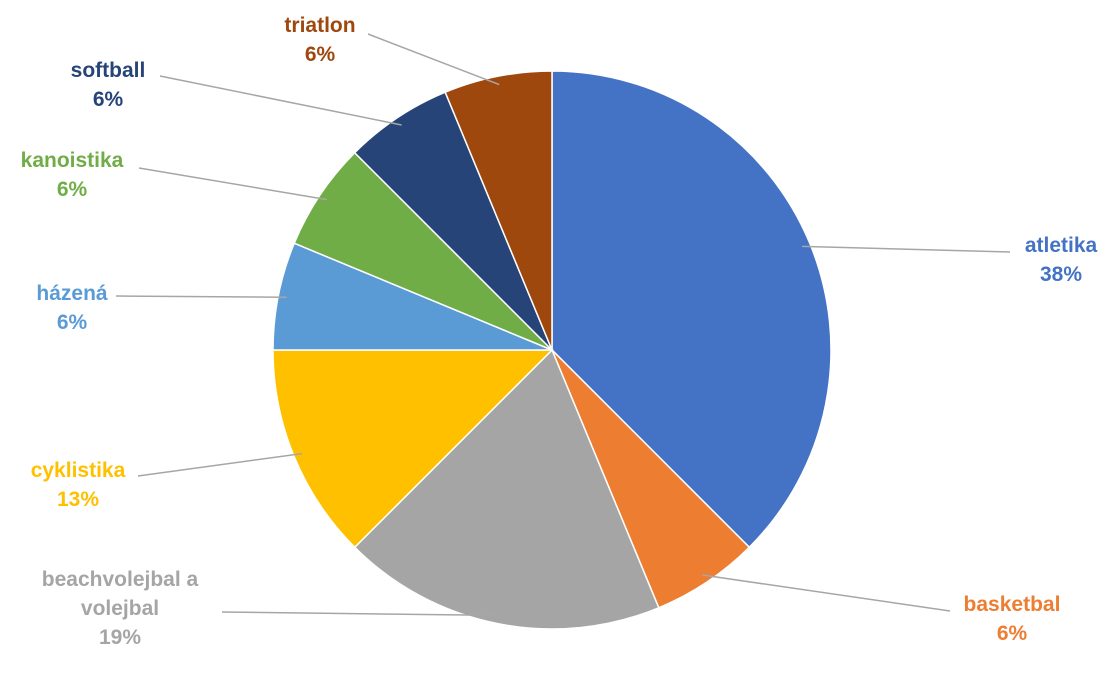 The image size is (1111, 677). What do you see at coordinates (319, 25) in the screenshot?
I see `slice-category-label-7: triatlon` at bounding box center [319, 25].